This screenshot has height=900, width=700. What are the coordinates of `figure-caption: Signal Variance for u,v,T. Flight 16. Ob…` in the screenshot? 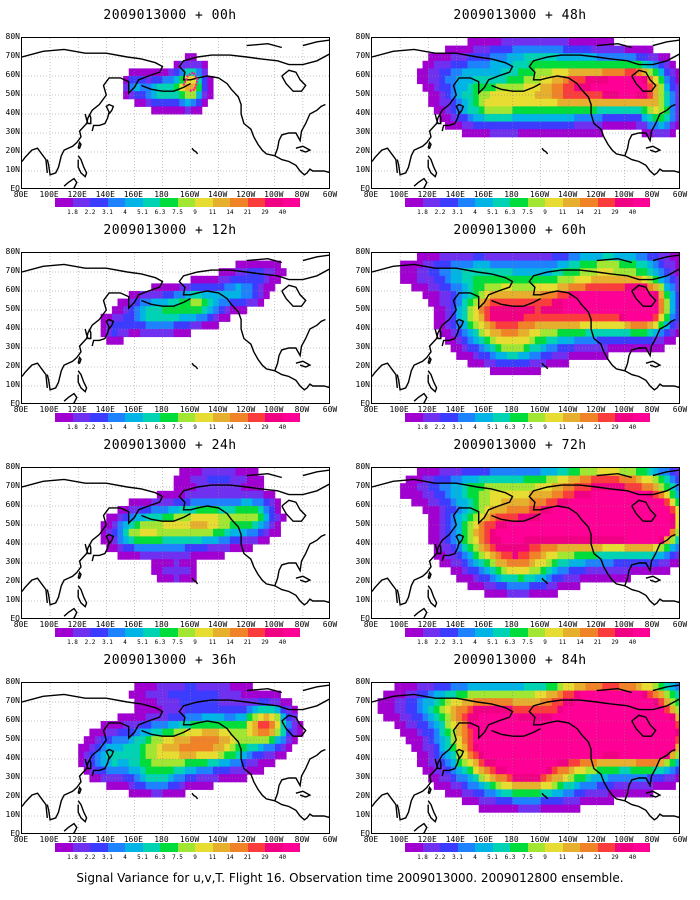 It's located at (350, 878).